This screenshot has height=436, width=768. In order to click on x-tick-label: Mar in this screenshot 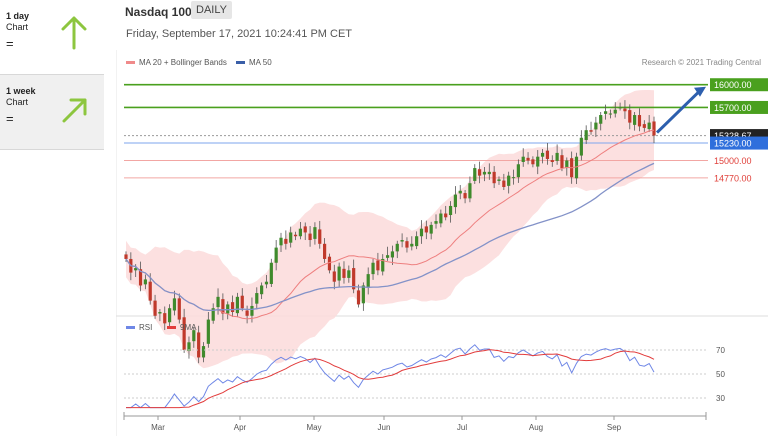, I will do `click(158, 427)`.